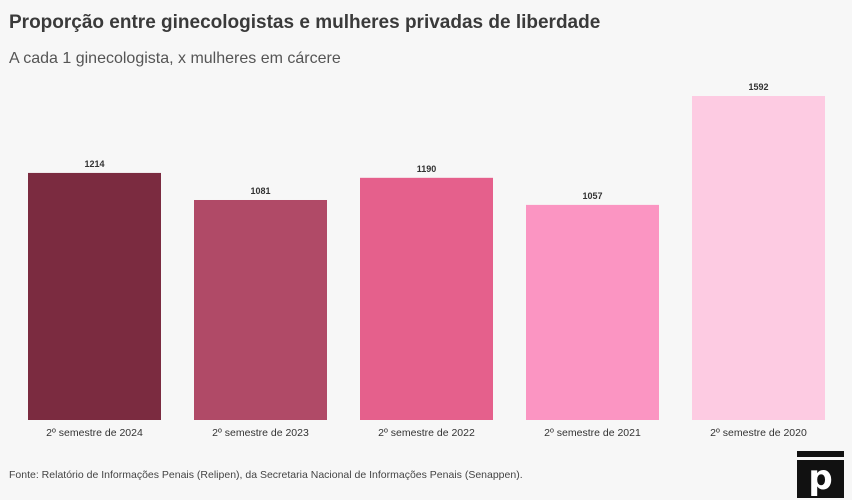 The width and height of the screenshot is (852, 500). Describe the element at coordinates (260, 433) in the screenshot. I see `x-tick-label-2: 2º semestre de 2023` at that location.